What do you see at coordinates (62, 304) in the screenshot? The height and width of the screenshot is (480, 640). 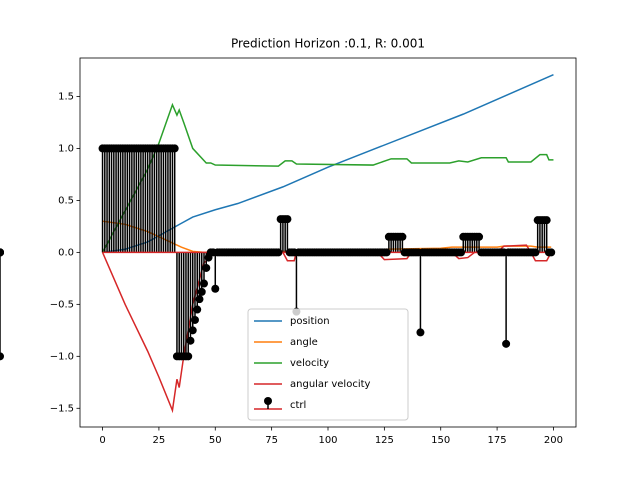 I see `y-tick-label: −0.5` at bounding box center [62, 304].